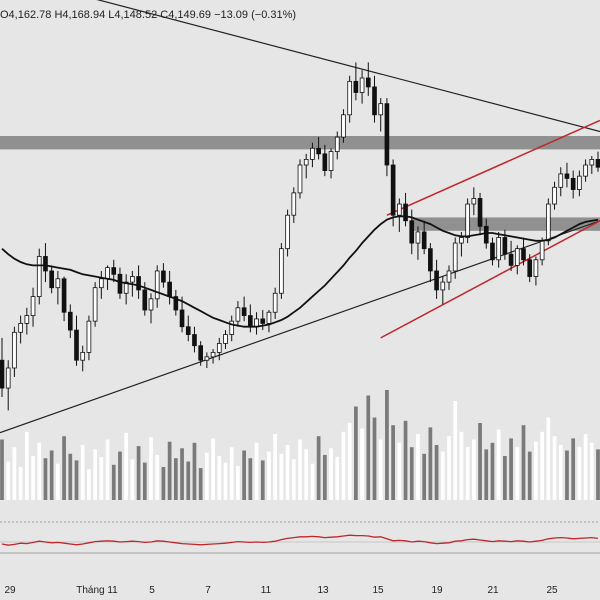 This screenshot has width=600, height=600. Describe the element at coordinates (10, 590) in the screenshot. I see `x-tick-label: 29` at that location.